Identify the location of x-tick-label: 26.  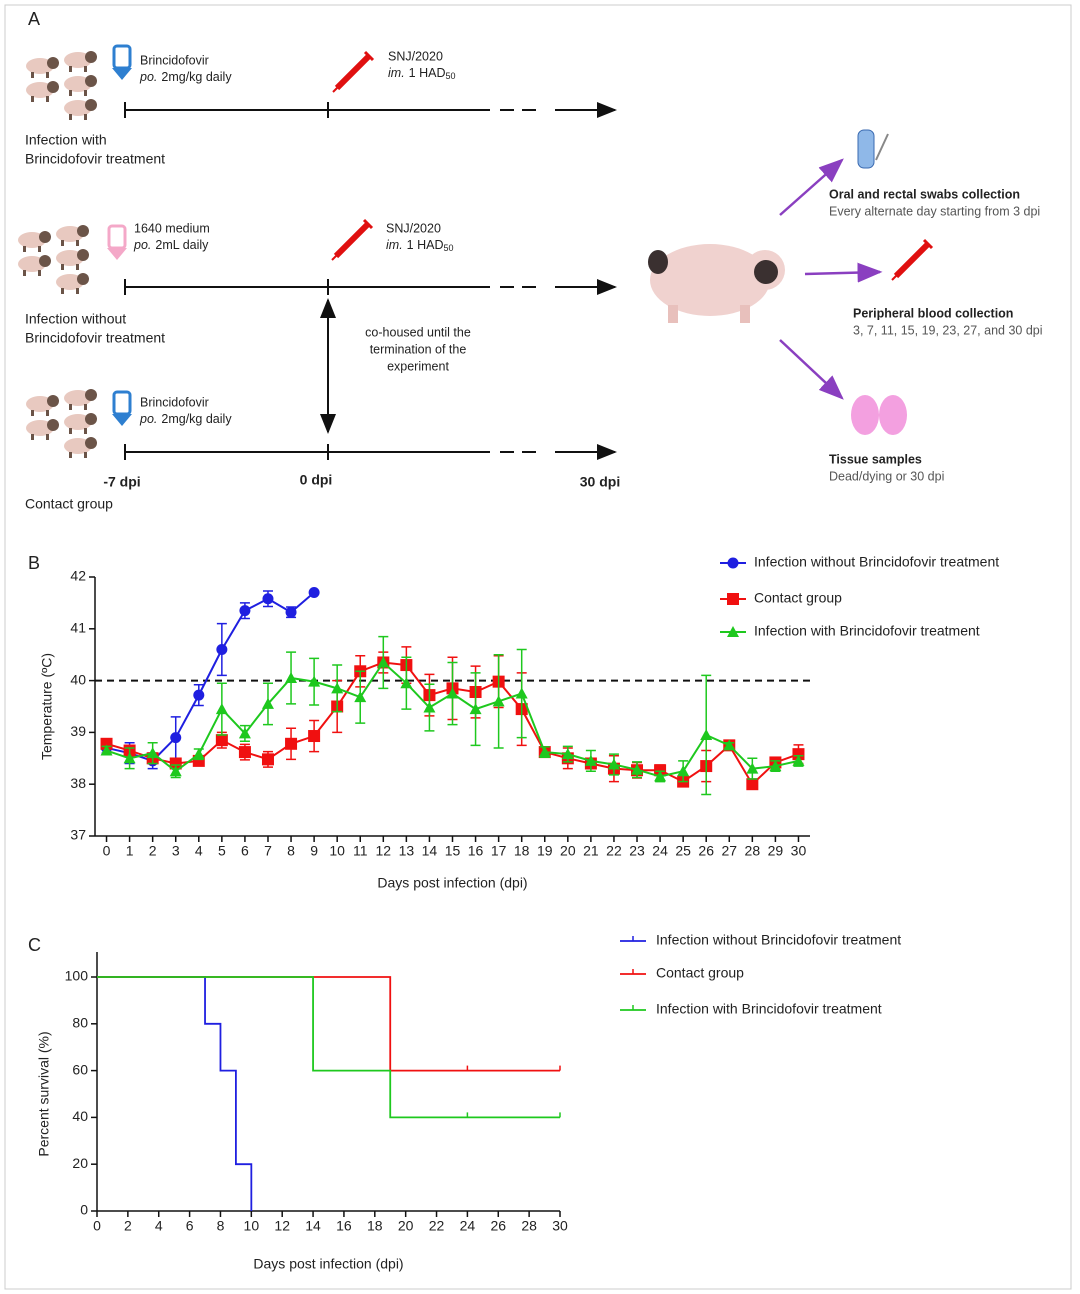
(706, 851).